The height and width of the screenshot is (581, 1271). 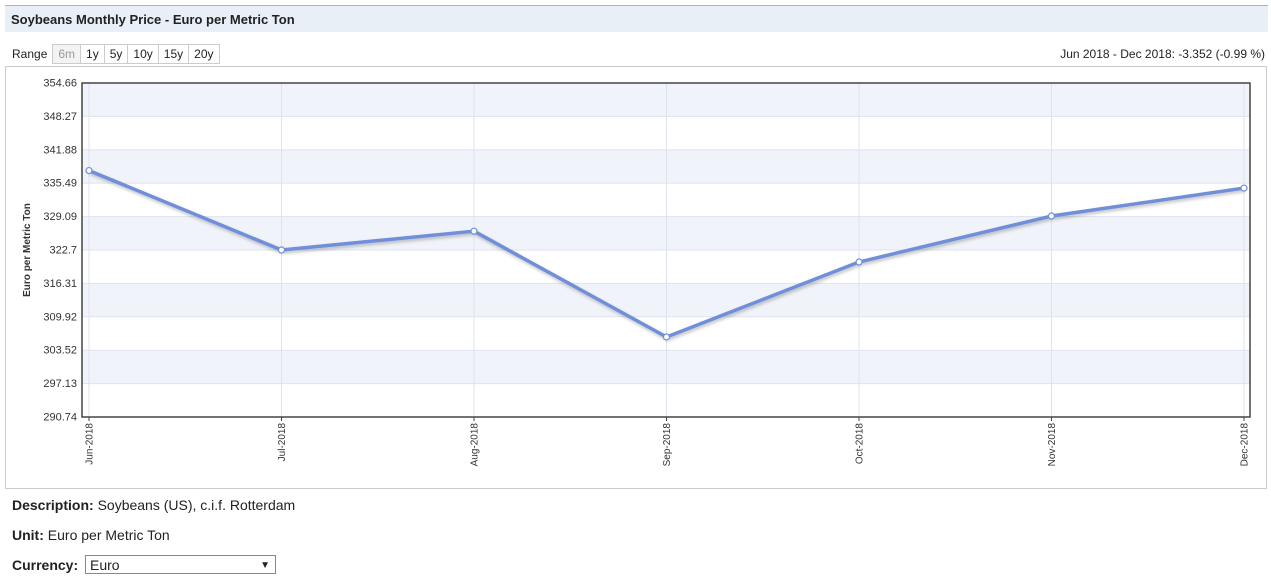 What do you see at coordinates (60, 117) in the screenshot?
I see `y-tick-label: 348.27` at bounding box center [60, 117].